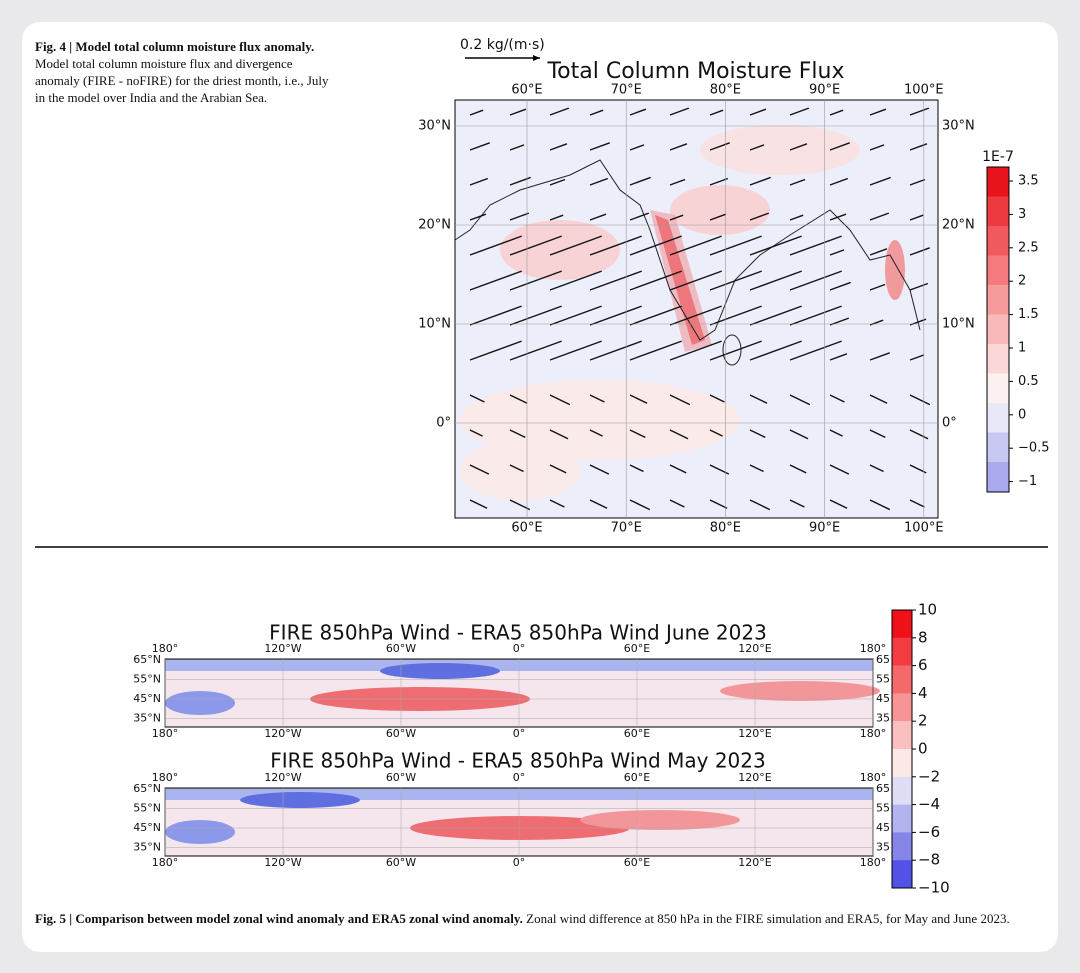  Describe the element at coordinates (924, 528) in the screenshot. I see `lon-label: 100°E` at that location.